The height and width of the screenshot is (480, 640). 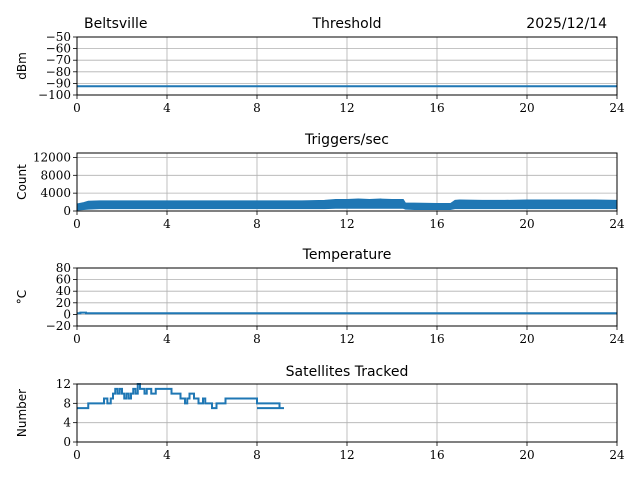 I want to click on date-label: 2025/12/14, so click(x=566, y=24).